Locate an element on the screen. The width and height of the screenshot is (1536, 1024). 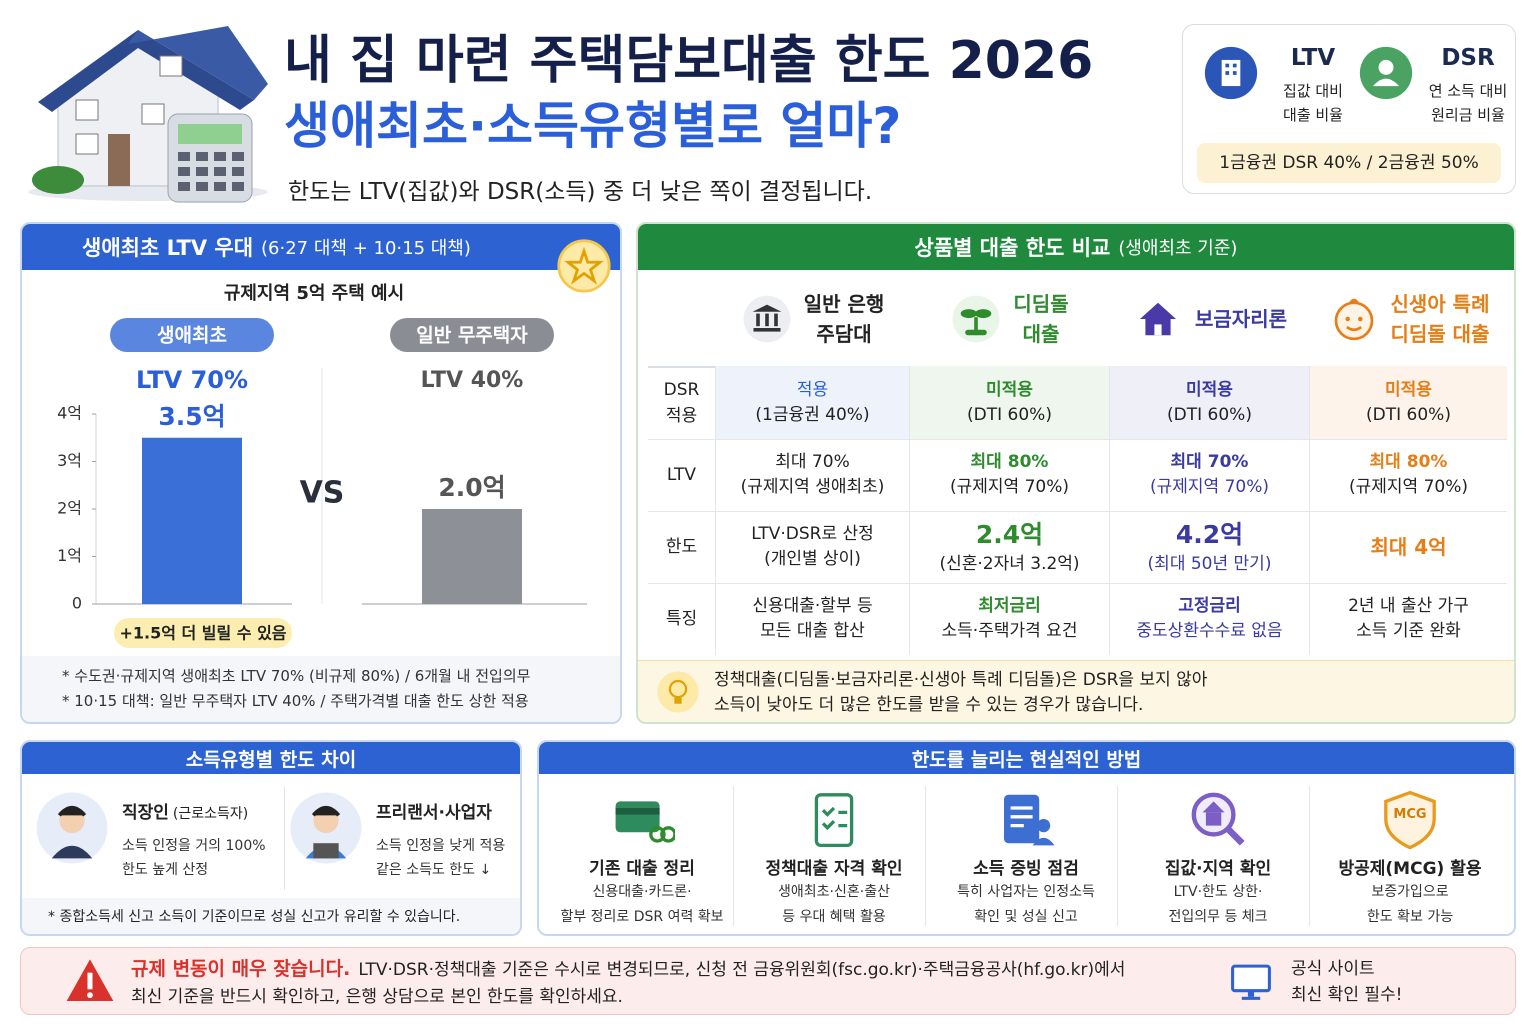
method-title: 집값·지역 확인 is located at coordinates (1218, 869).